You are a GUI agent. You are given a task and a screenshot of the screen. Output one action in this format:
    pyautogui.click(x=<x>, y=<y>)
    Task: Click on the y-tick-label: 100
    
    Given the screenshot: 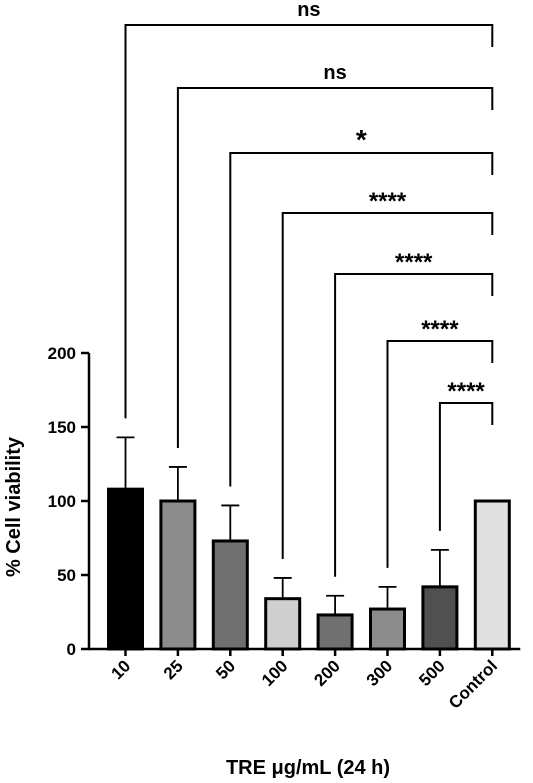 What is the action you would take?
    pyautogui.click(x=62, y=501)
    